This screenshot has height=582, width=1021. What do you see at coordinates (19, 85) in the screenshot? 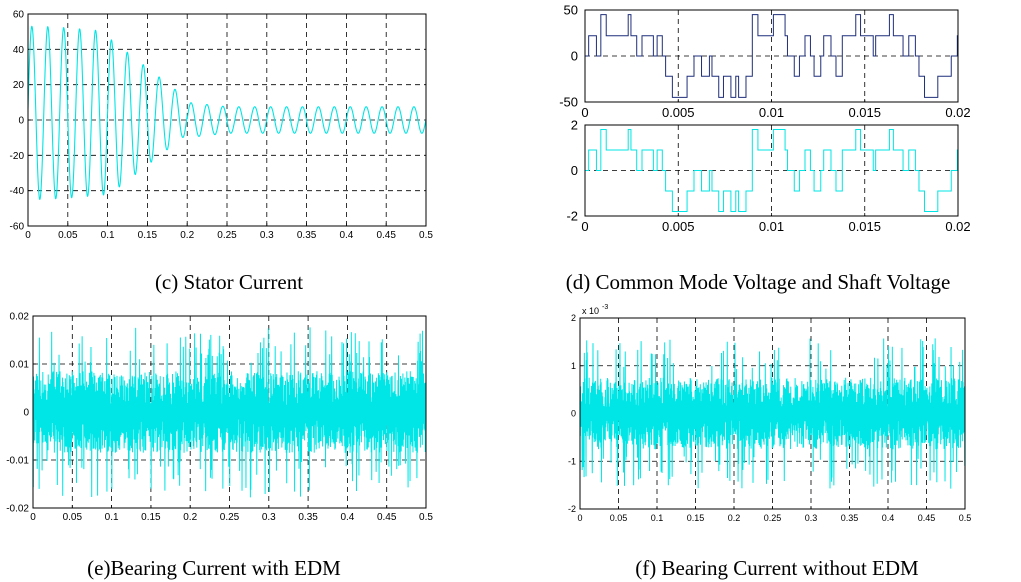
I see `y-tick-label: 20` at bounding box center [19, 85].